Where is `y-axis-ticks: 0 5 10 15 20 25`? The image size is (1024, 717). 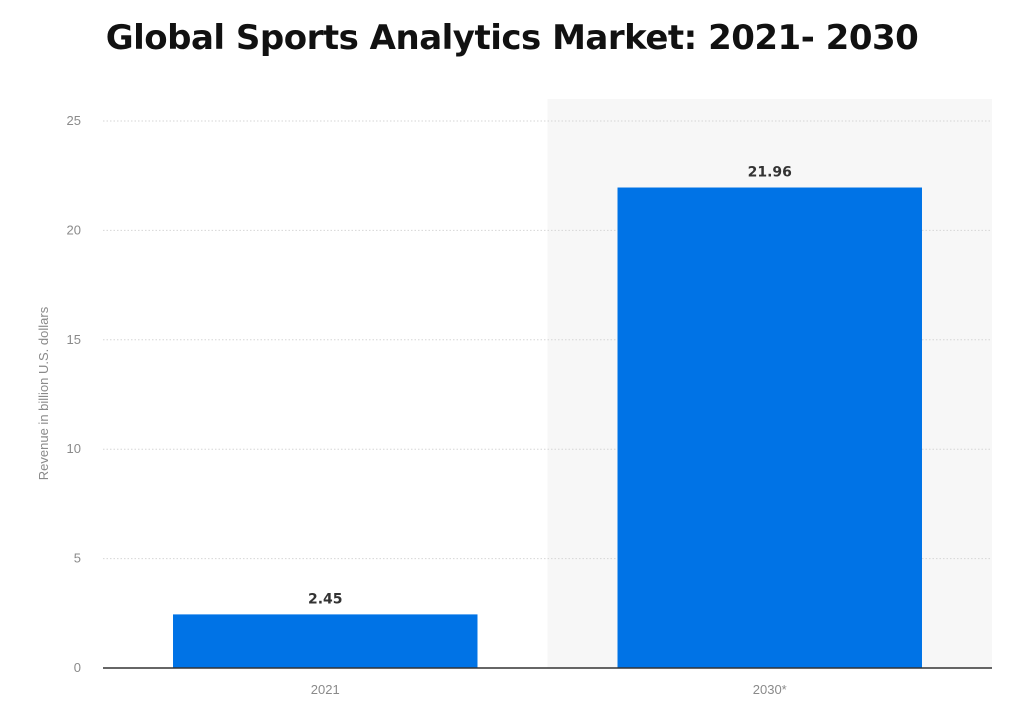
y-axis-ticks: 0 5 10 15 20 25 is located at coordinates (74, 394).